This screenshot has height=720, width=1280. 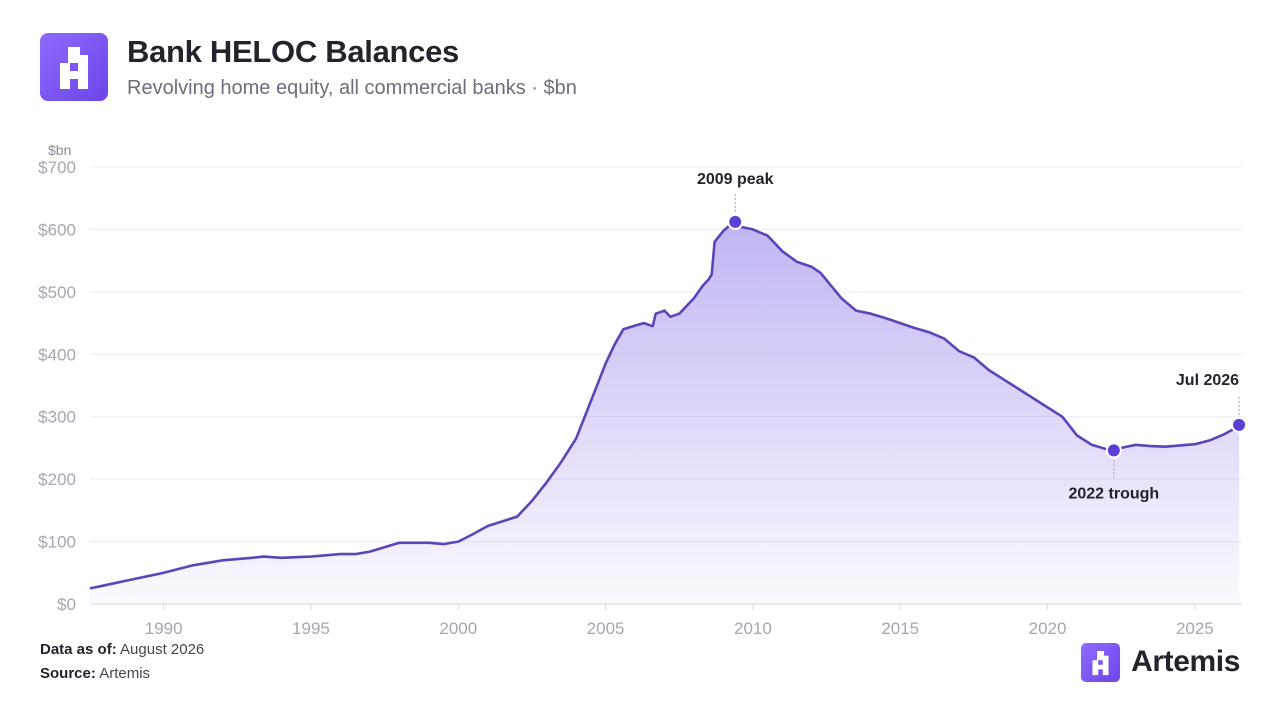 What do you see at coordinates (1207, 380) in the screenshot?
I see `annotation-label: Jul 2026` at bounding box center [1207, 380].